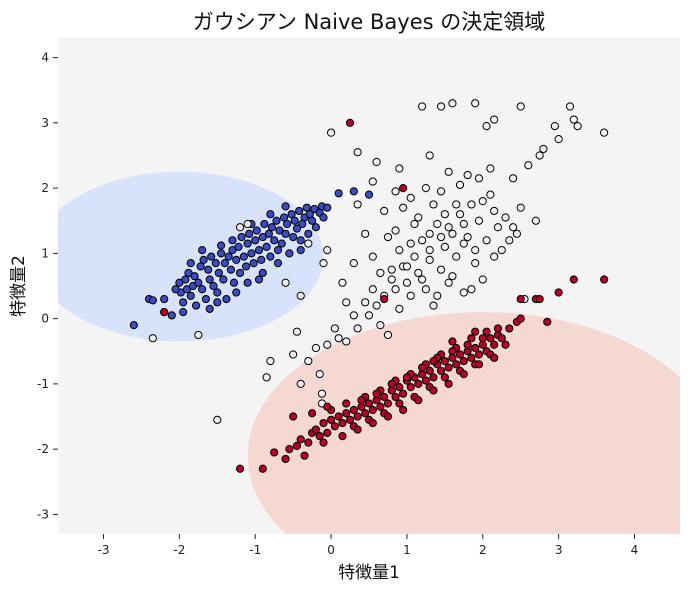 The image size is (690, 590). Describe the element at coordinates (407, 550) in the screenshot. I see `x-tick-label: 1` at that location.